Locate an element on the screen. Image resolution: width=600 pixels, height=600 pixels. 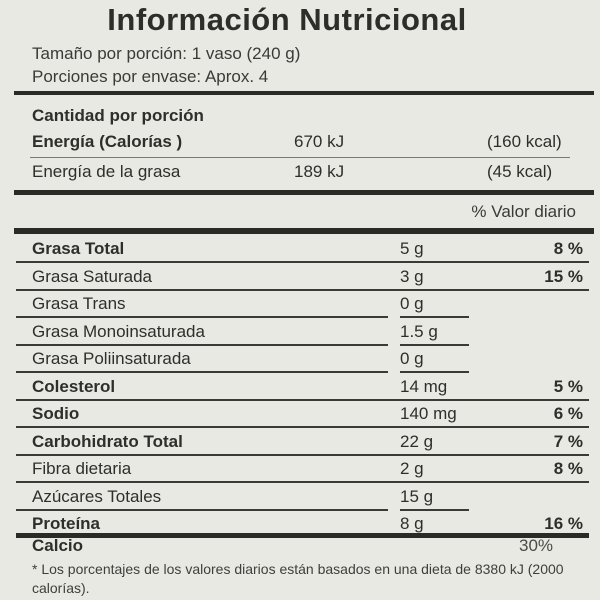
calcium-dv: 30% is located at coordinates (536, 545).